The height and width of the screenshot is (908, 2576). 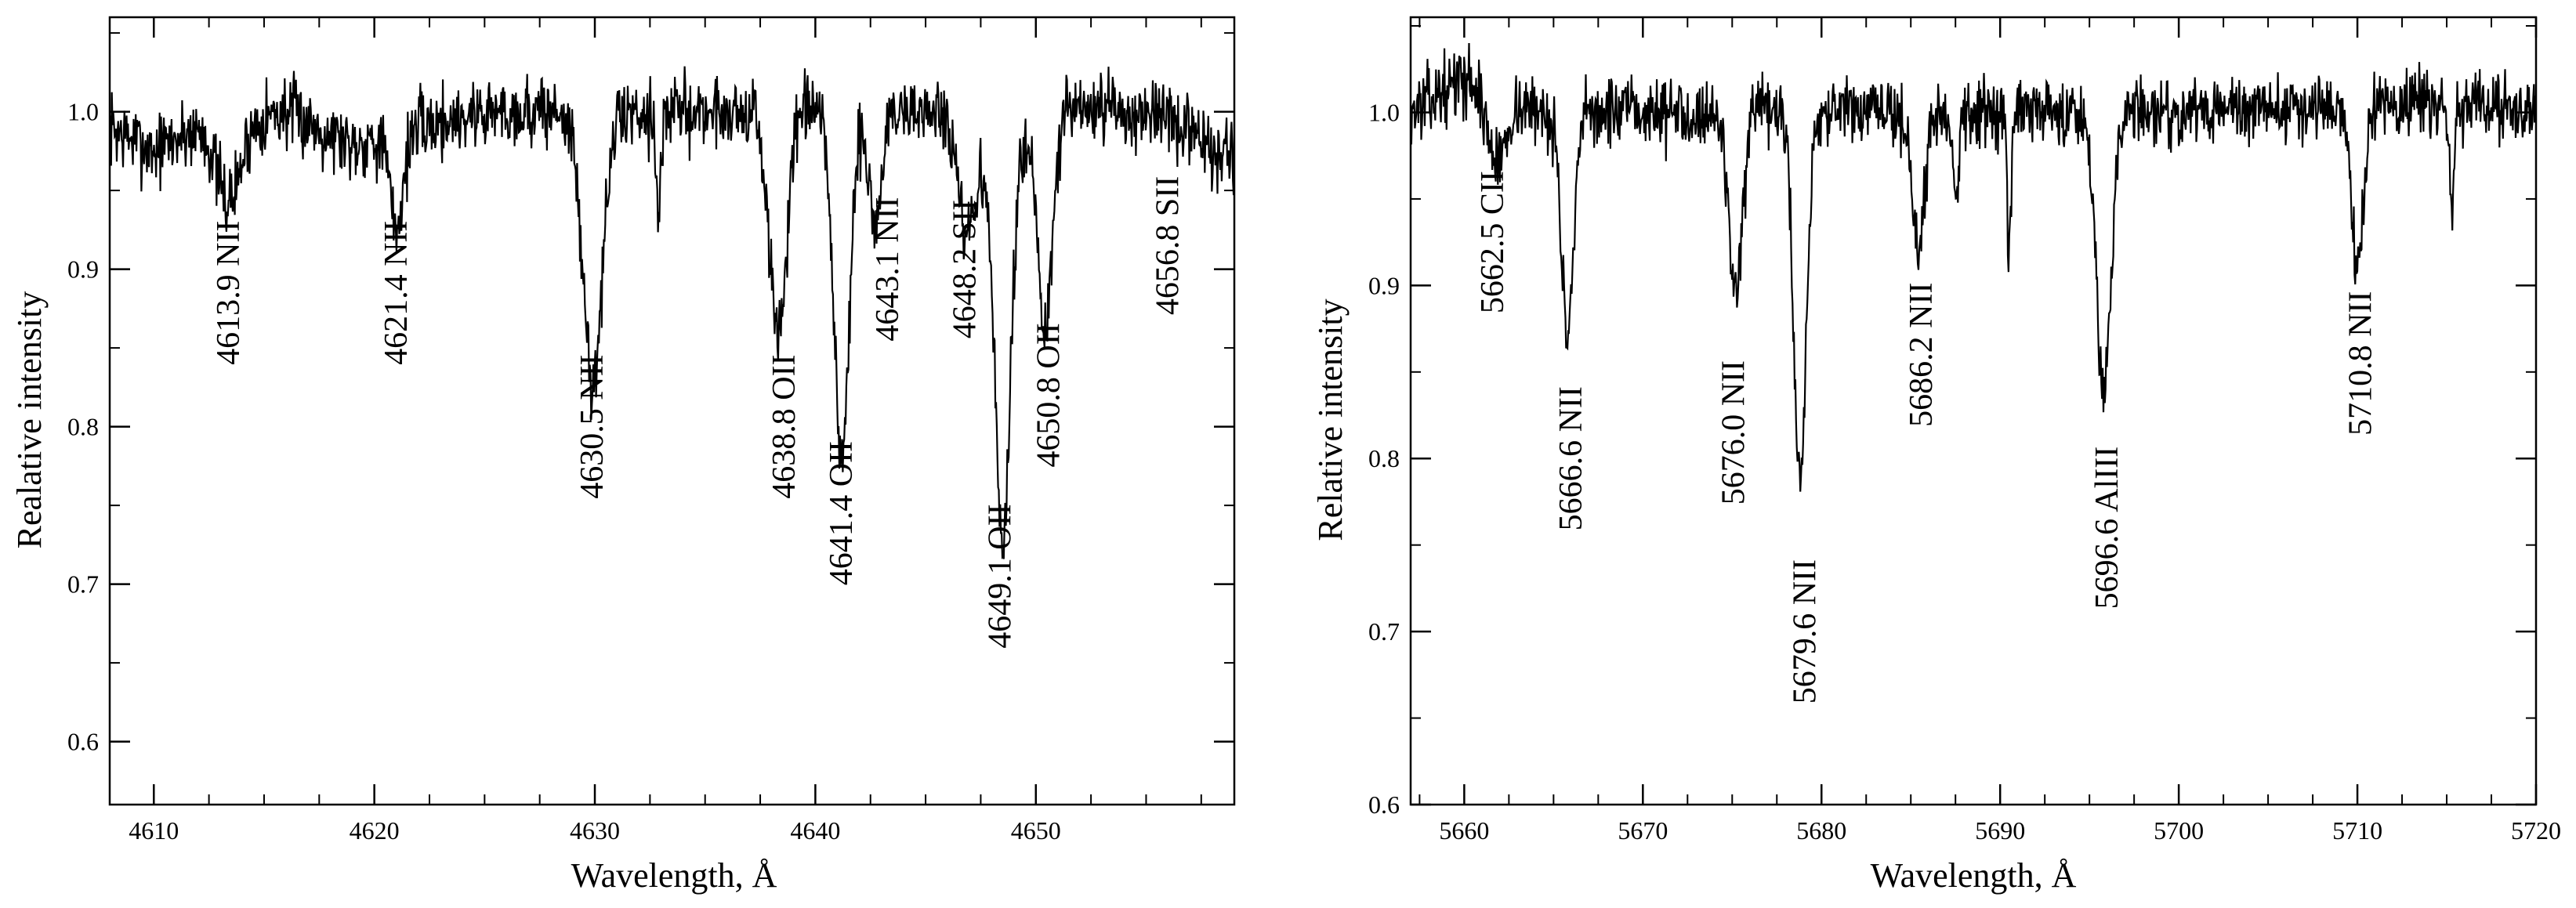 I want to click on left-x-tick-label: 4620, so click(x=375, y=830).